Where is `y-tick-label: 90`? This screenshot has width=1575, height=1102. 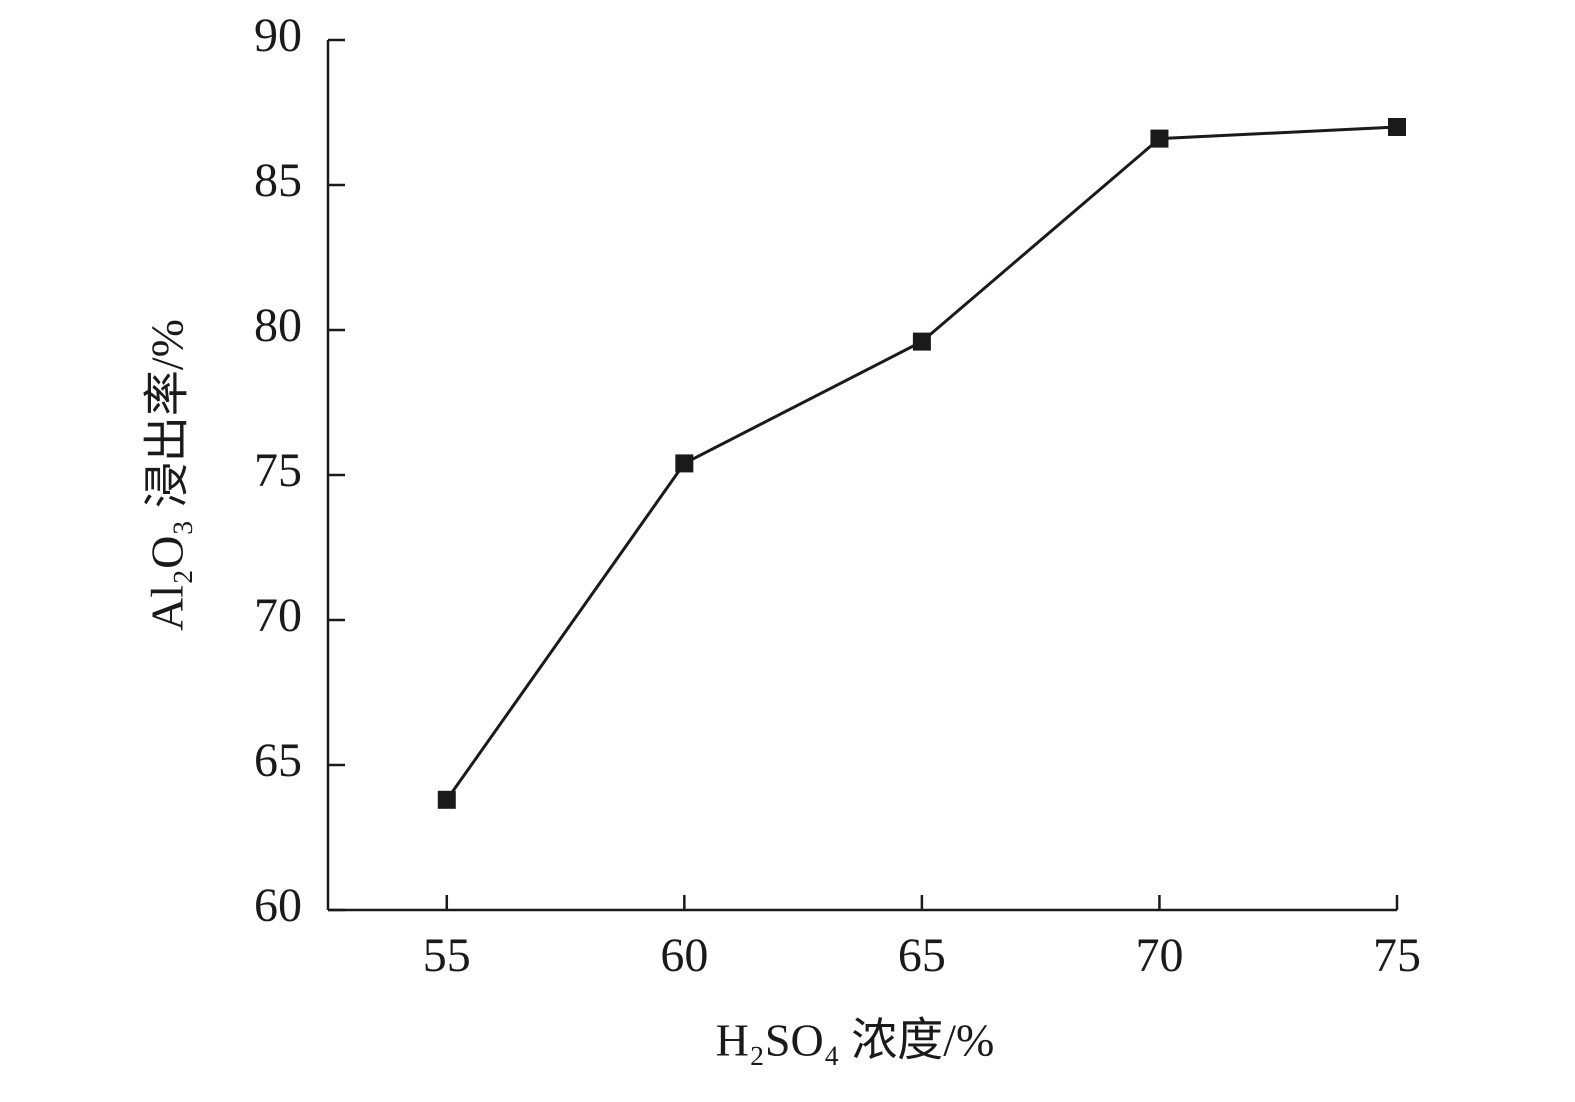
y-tick-label: 90 is located at coordinates (278, 35).